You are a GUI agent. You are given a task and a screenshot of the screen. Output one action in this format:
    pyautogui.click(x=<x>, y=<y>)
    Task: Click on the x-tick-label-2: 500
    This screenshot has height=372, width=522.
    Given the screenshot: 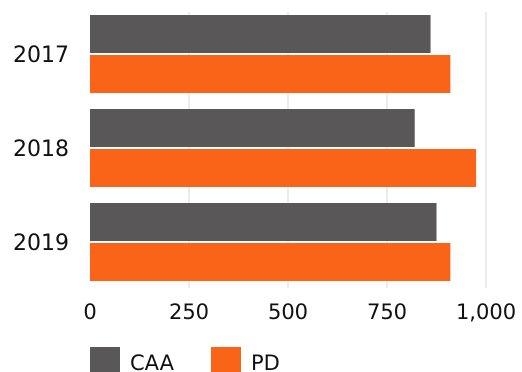 What is the action you would take?
    pyautogui.click(x=288, y=312)
    